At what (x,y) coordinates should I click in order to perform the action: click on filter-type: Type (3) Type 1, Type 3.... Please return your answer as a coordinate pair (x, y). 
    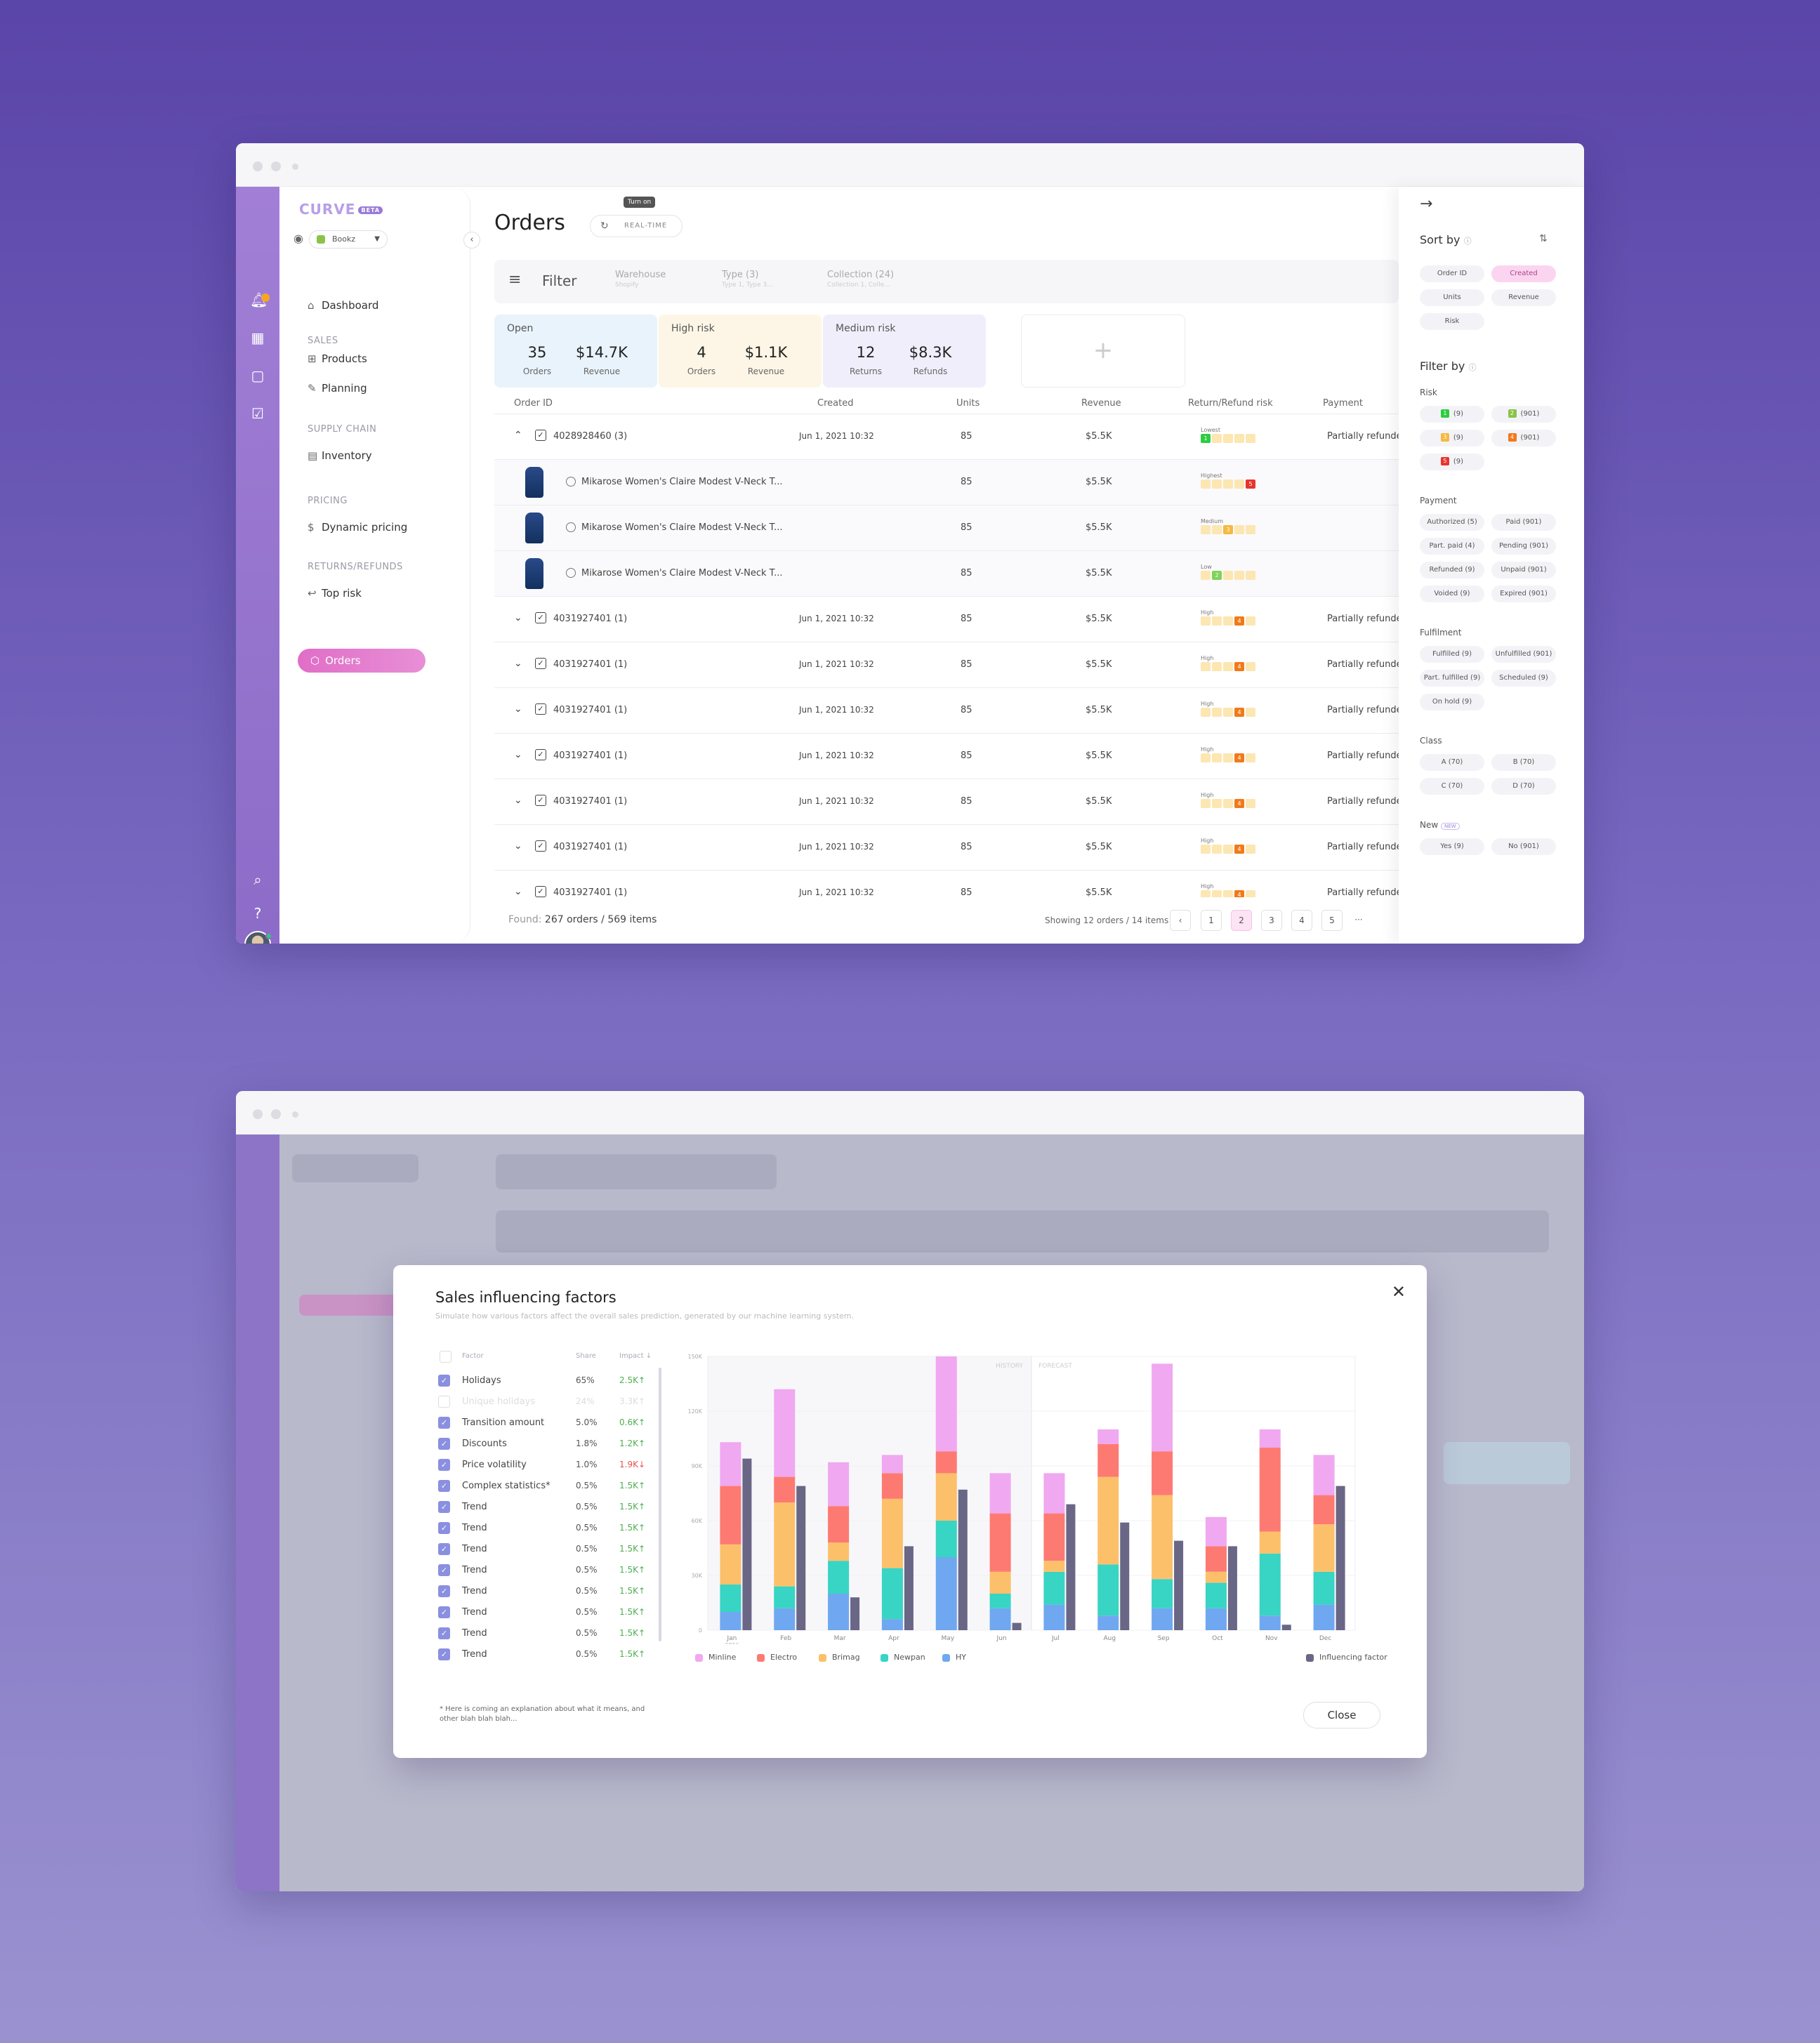
    Looking at the image, I should click on (748, 279).